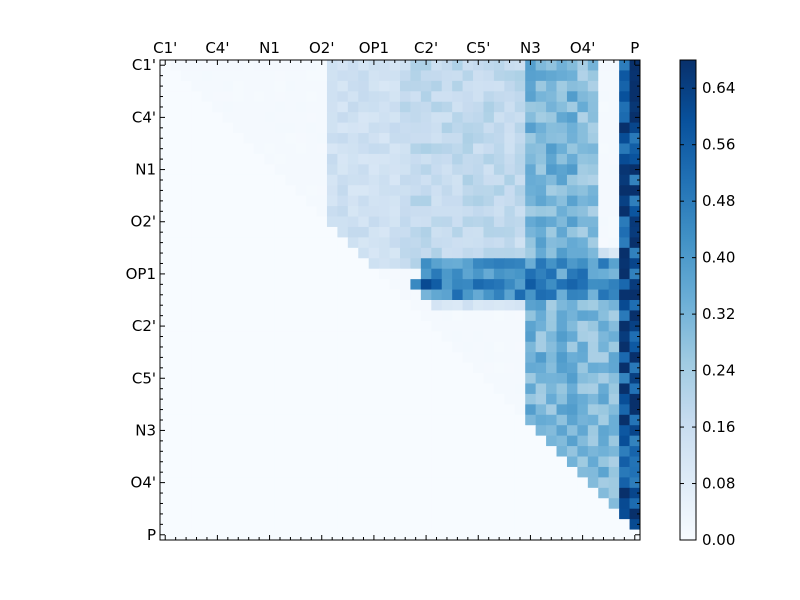  What do you see at coordinates (707, 314) in the screenshot?
I see `colorbar-ticks: 0.000.080.160.240.320.400.480.560.64` at bounding box center [707, 314].